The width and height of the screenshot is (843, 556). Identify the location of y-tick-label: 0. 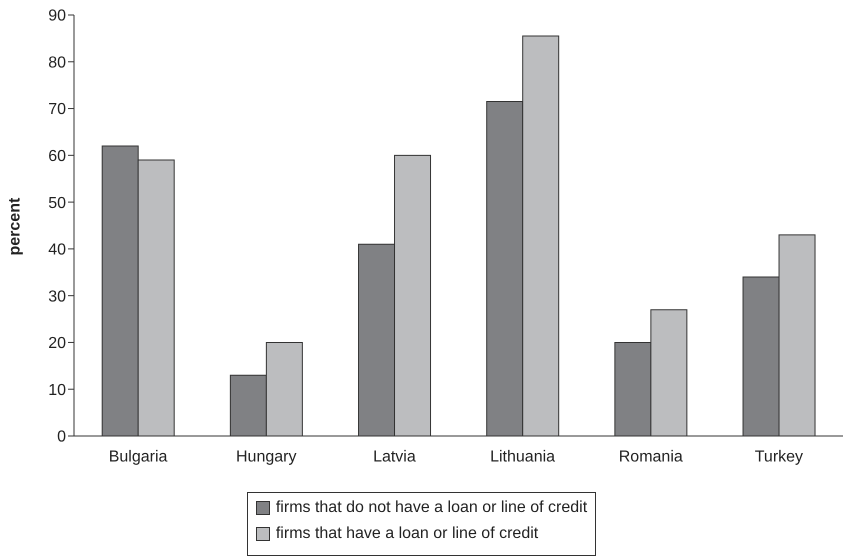
(61, 437).